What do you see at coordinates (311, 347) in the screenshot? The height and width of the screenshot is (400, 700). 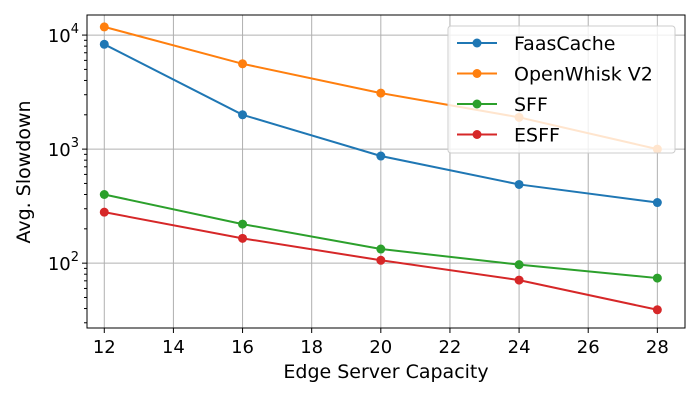 I see `x-tick-label: 18` at bounding box center [311, 347].